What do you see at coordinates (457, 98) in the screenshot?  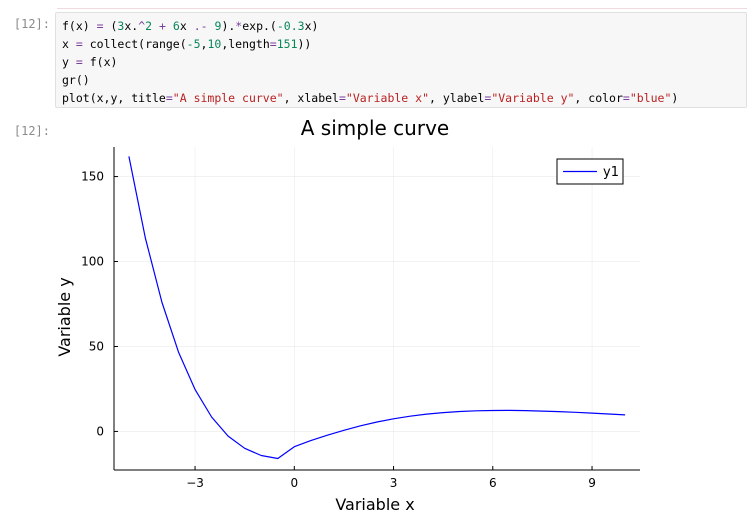 I see `code-token: , ylabel` at bounding box center [457, 98].